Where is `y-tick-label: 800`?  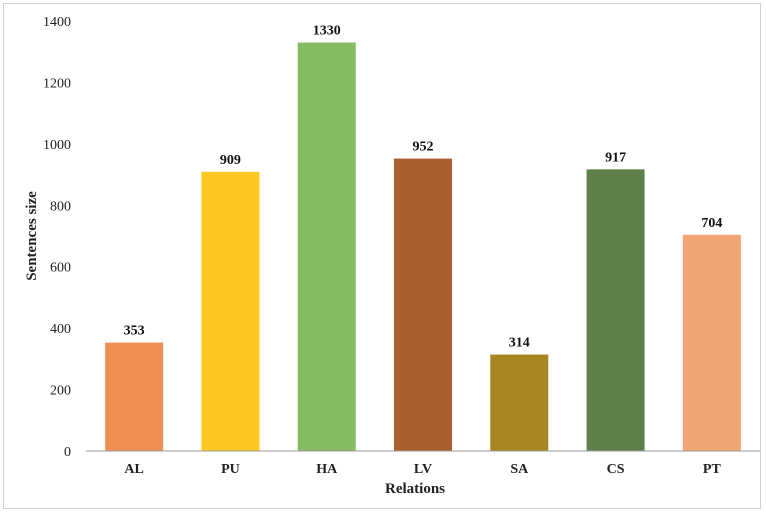
y-tick-label: 800 is located at coordinates (60, 206).